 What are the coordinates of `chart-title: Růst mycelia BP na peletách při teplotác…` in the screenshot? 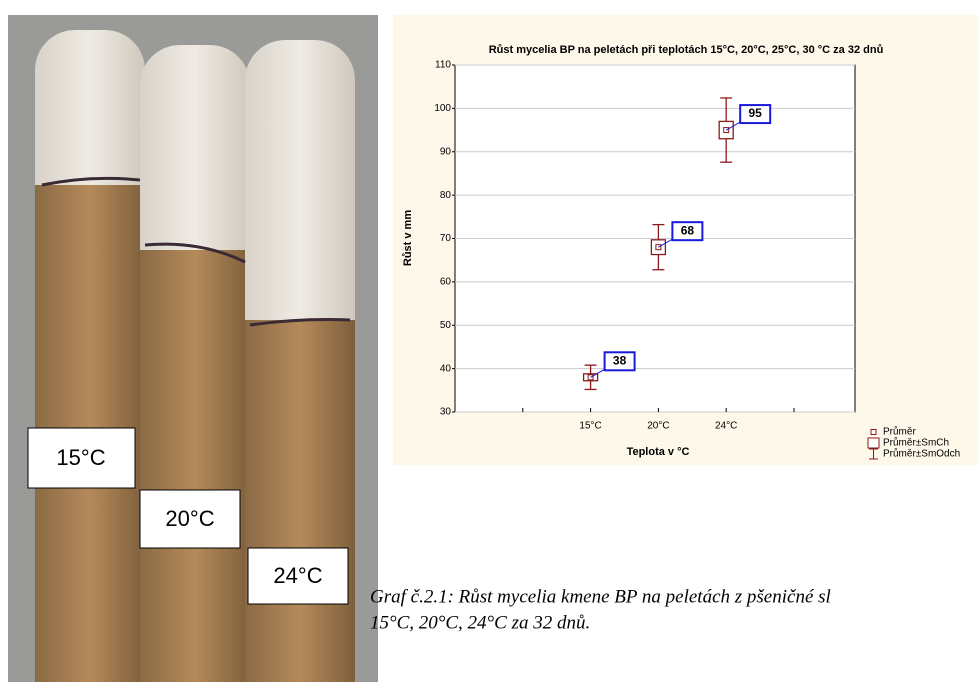 It's located at (686, 50).